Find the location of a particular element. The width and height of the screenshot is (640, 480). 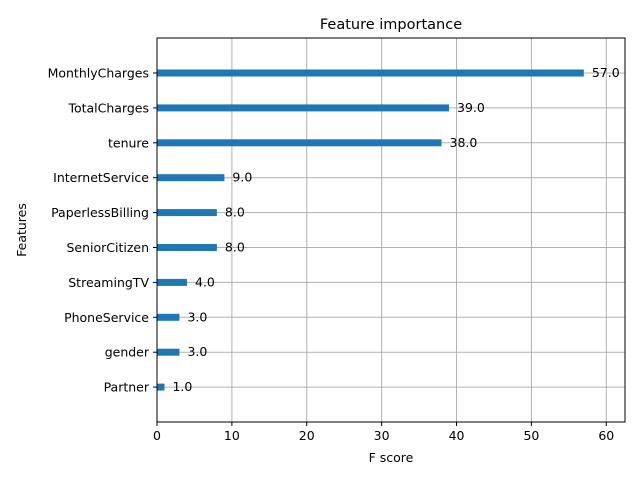

x-tick-label: 0 is located at coordinates (157, 435).